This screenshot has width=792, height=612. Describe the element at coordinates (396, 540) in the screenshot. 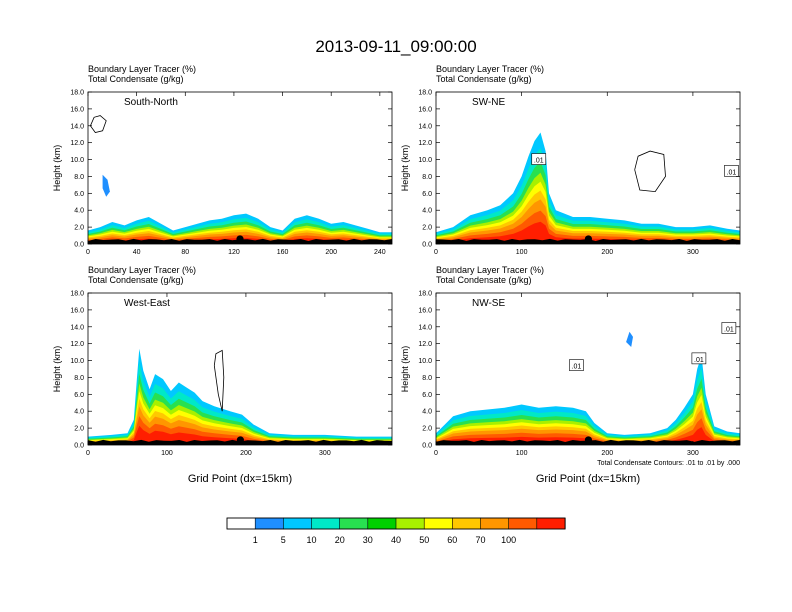

I see `colorbar-level-label: 40` at that location.